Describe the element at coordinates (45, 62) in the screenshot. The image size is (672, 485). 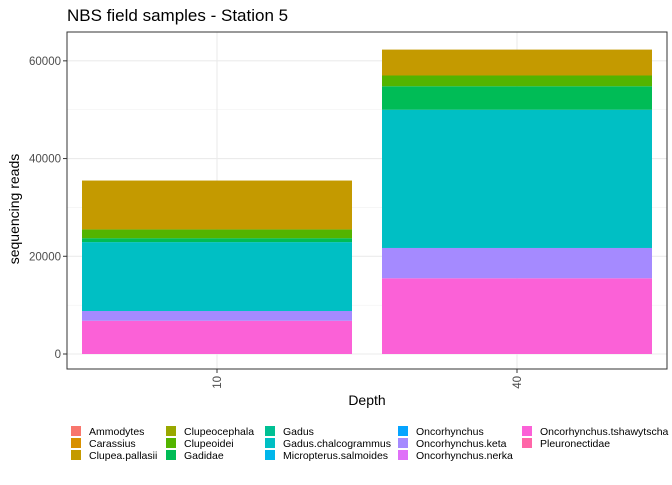
I see `y-tick-label: 60000` at that location.